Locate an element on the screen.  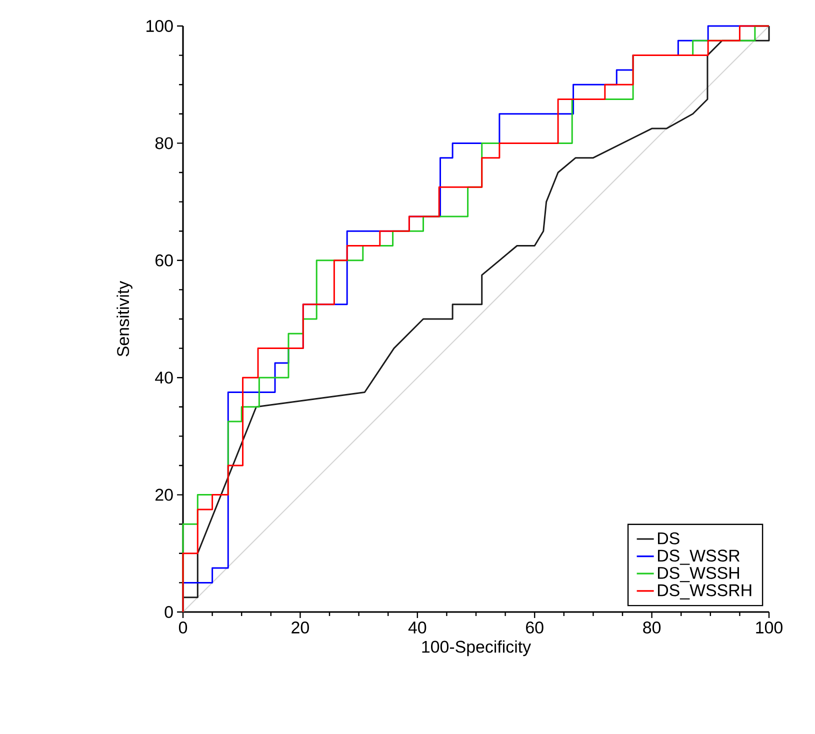
x-tick-label: 80 is located at coordinates (652, 627).